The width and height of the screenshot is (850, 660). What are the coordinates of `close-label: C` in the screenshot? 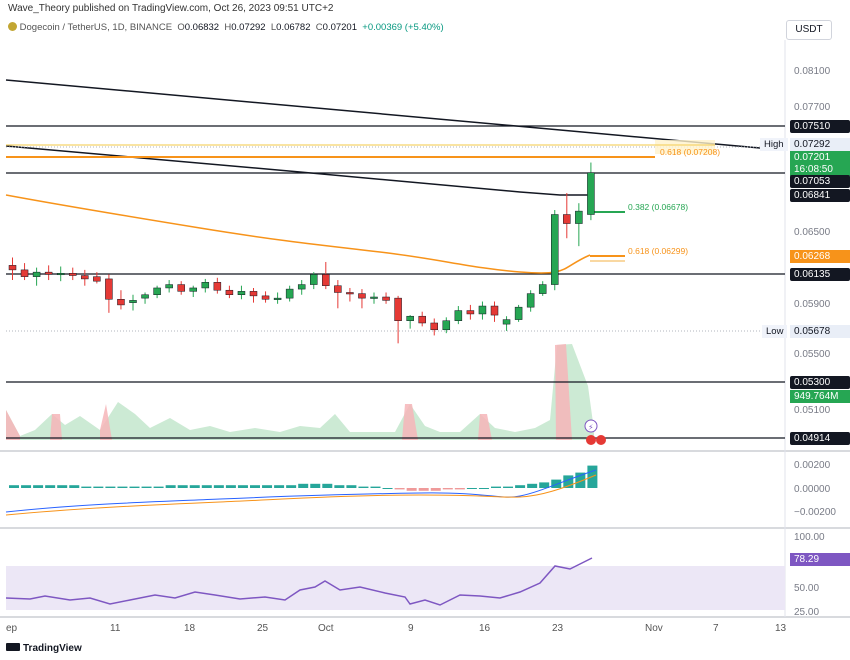 It's located at (319, 27).